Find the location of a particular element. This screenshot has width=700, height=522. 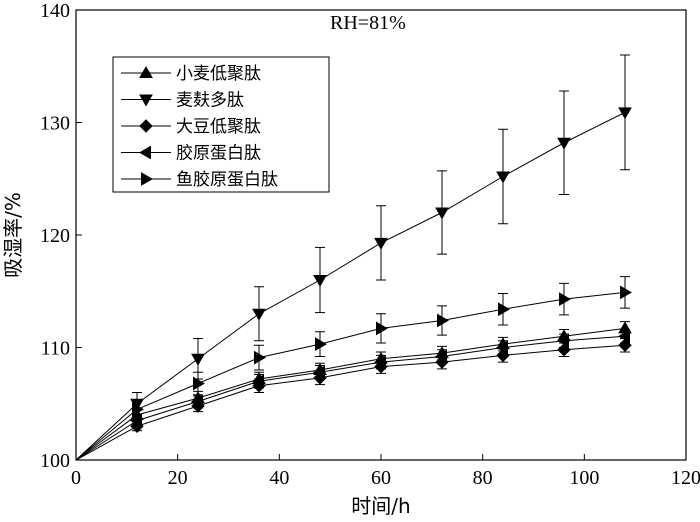

y-tick-label: 110 is located at coordinates (55, 349).